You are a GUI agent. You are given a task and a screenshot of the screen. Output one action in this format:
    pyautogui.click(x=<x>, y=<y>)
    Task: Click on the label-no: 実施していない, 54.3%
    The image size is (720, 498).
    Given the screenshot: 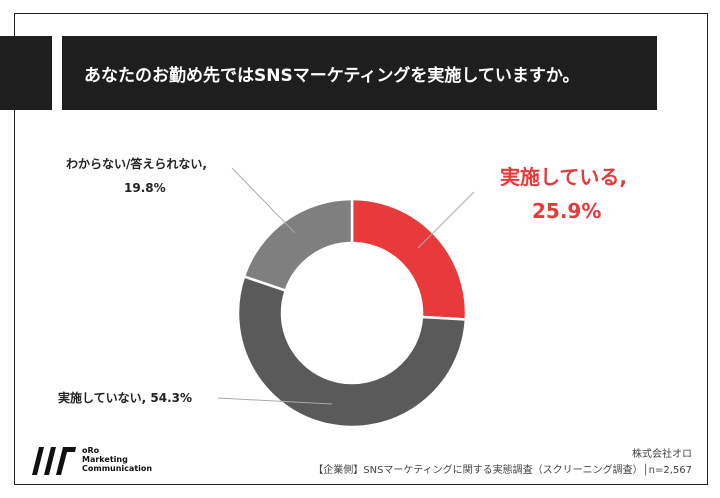 What is the action you would take?
    pyautogui.click(x=125, y=398)
    